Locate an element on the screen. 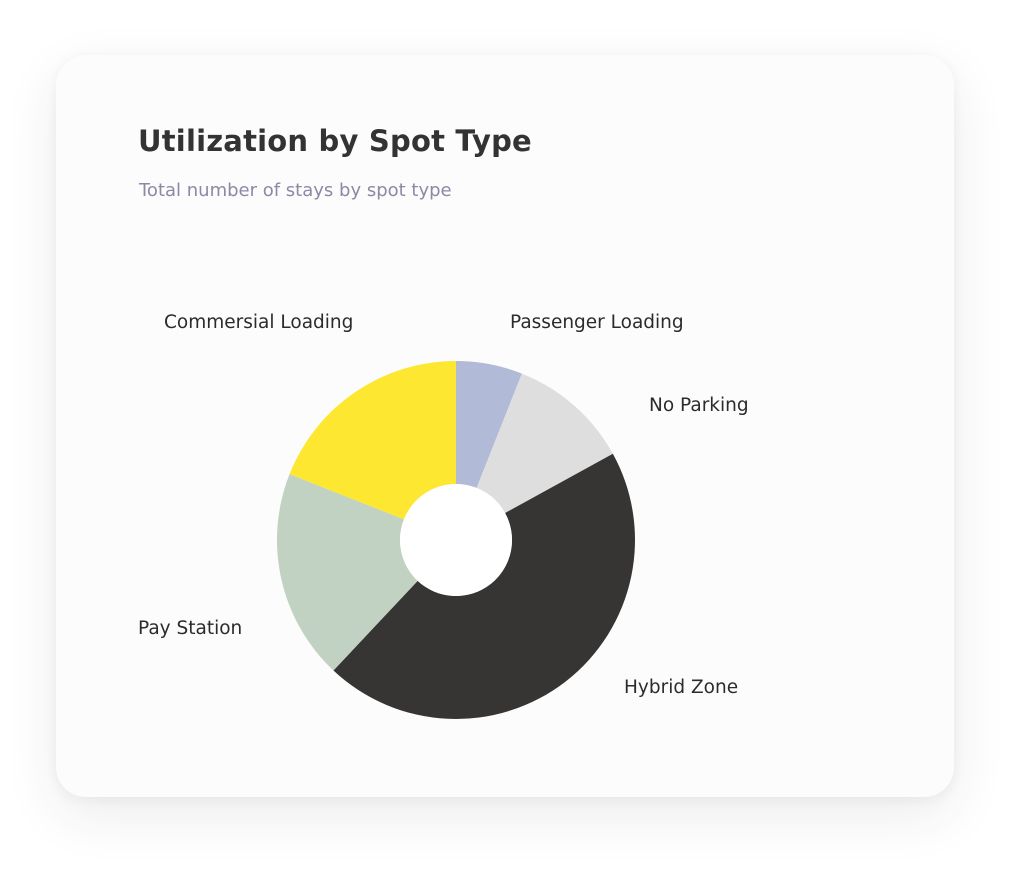  slice-label-hybrid-zone: Hybrid Zone is located at coordinates (681, 687).